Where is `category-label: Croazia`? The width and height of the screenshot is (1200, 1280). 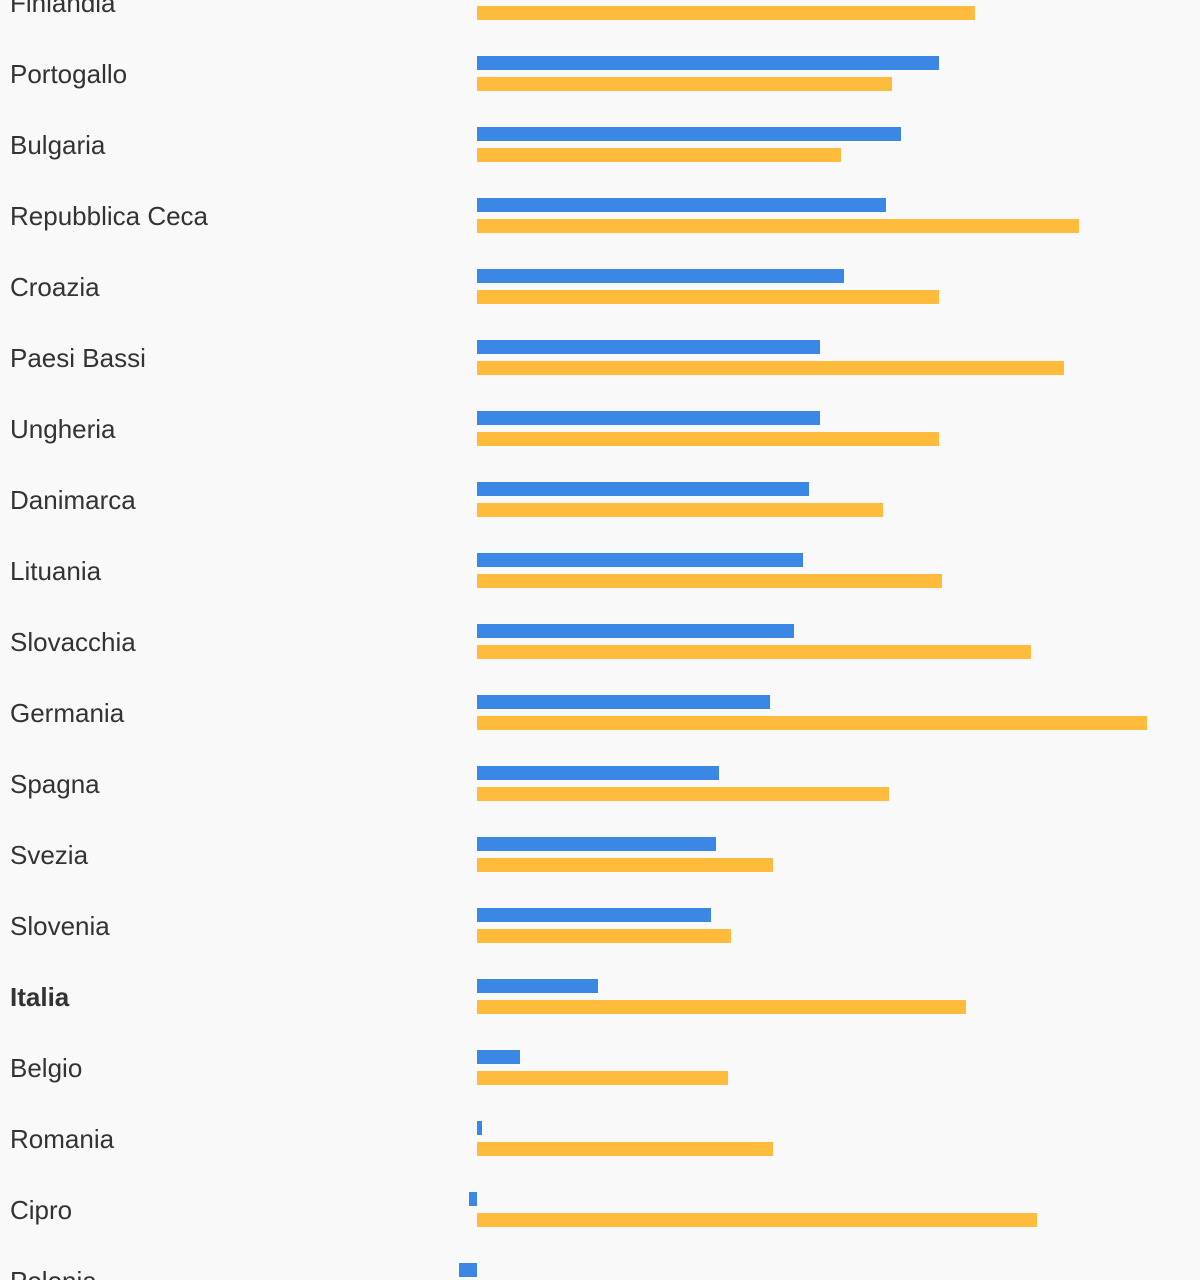 category-label: Croazia is located at coordinates (55, 287).